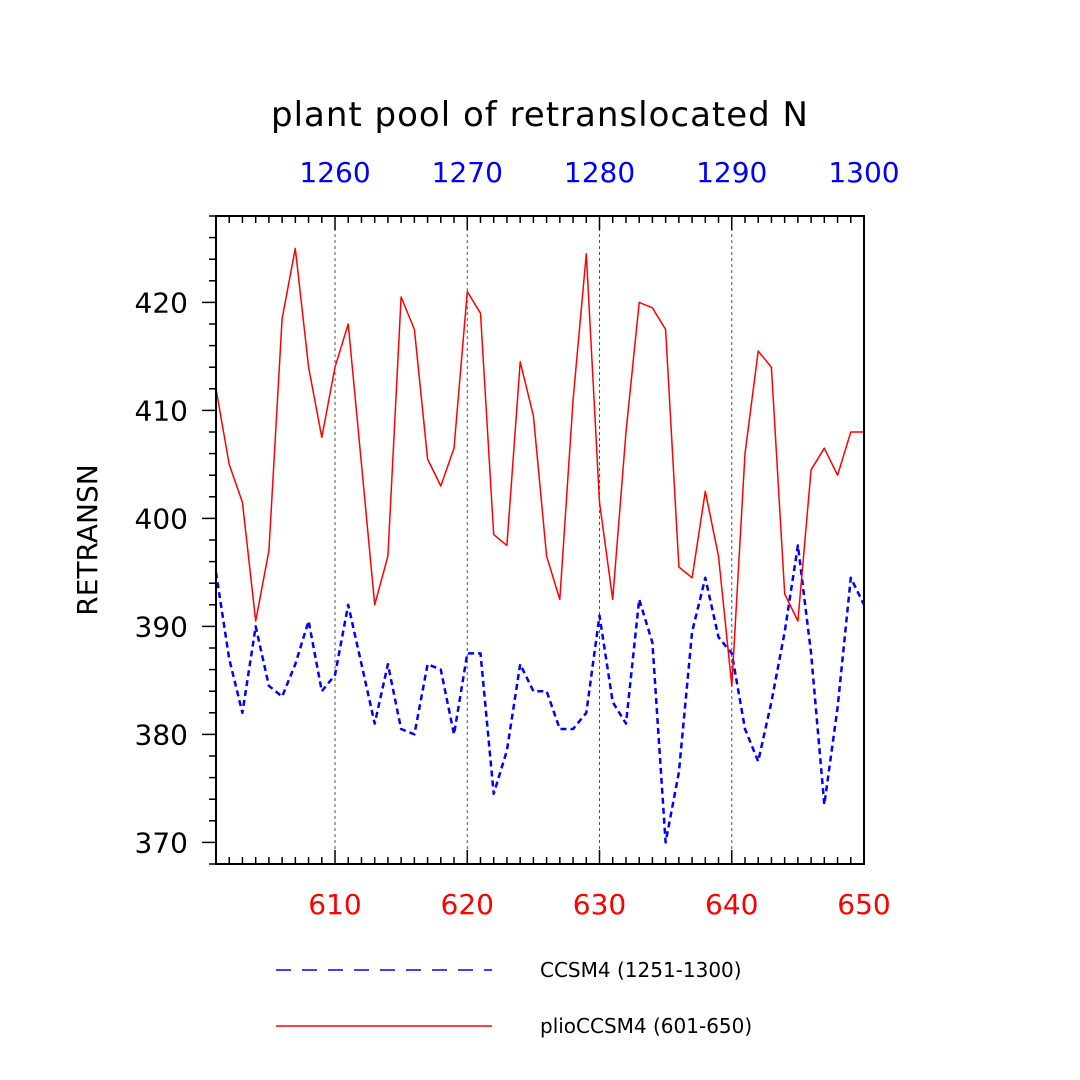 The width and height of the screenshot is (1080, 1080). I want to click on y-tick-label: 370, so click(161, 842).